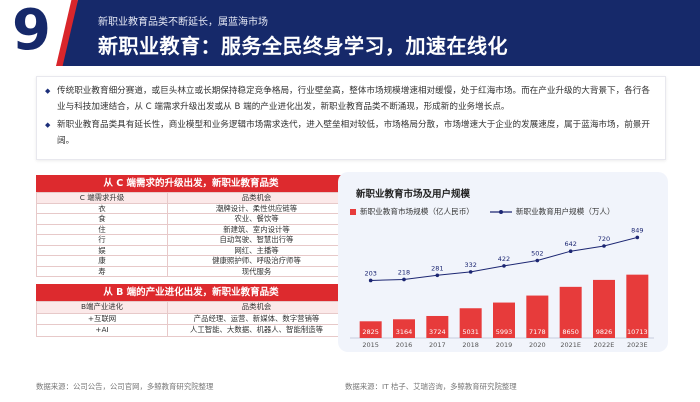 The image size is (700, 402). What do you see at coordinates (256, 318) in the screenshot?
I see `chance-cell: 产品经理、运营、新媒体、数字营销等` at bounding box center [256, 318].